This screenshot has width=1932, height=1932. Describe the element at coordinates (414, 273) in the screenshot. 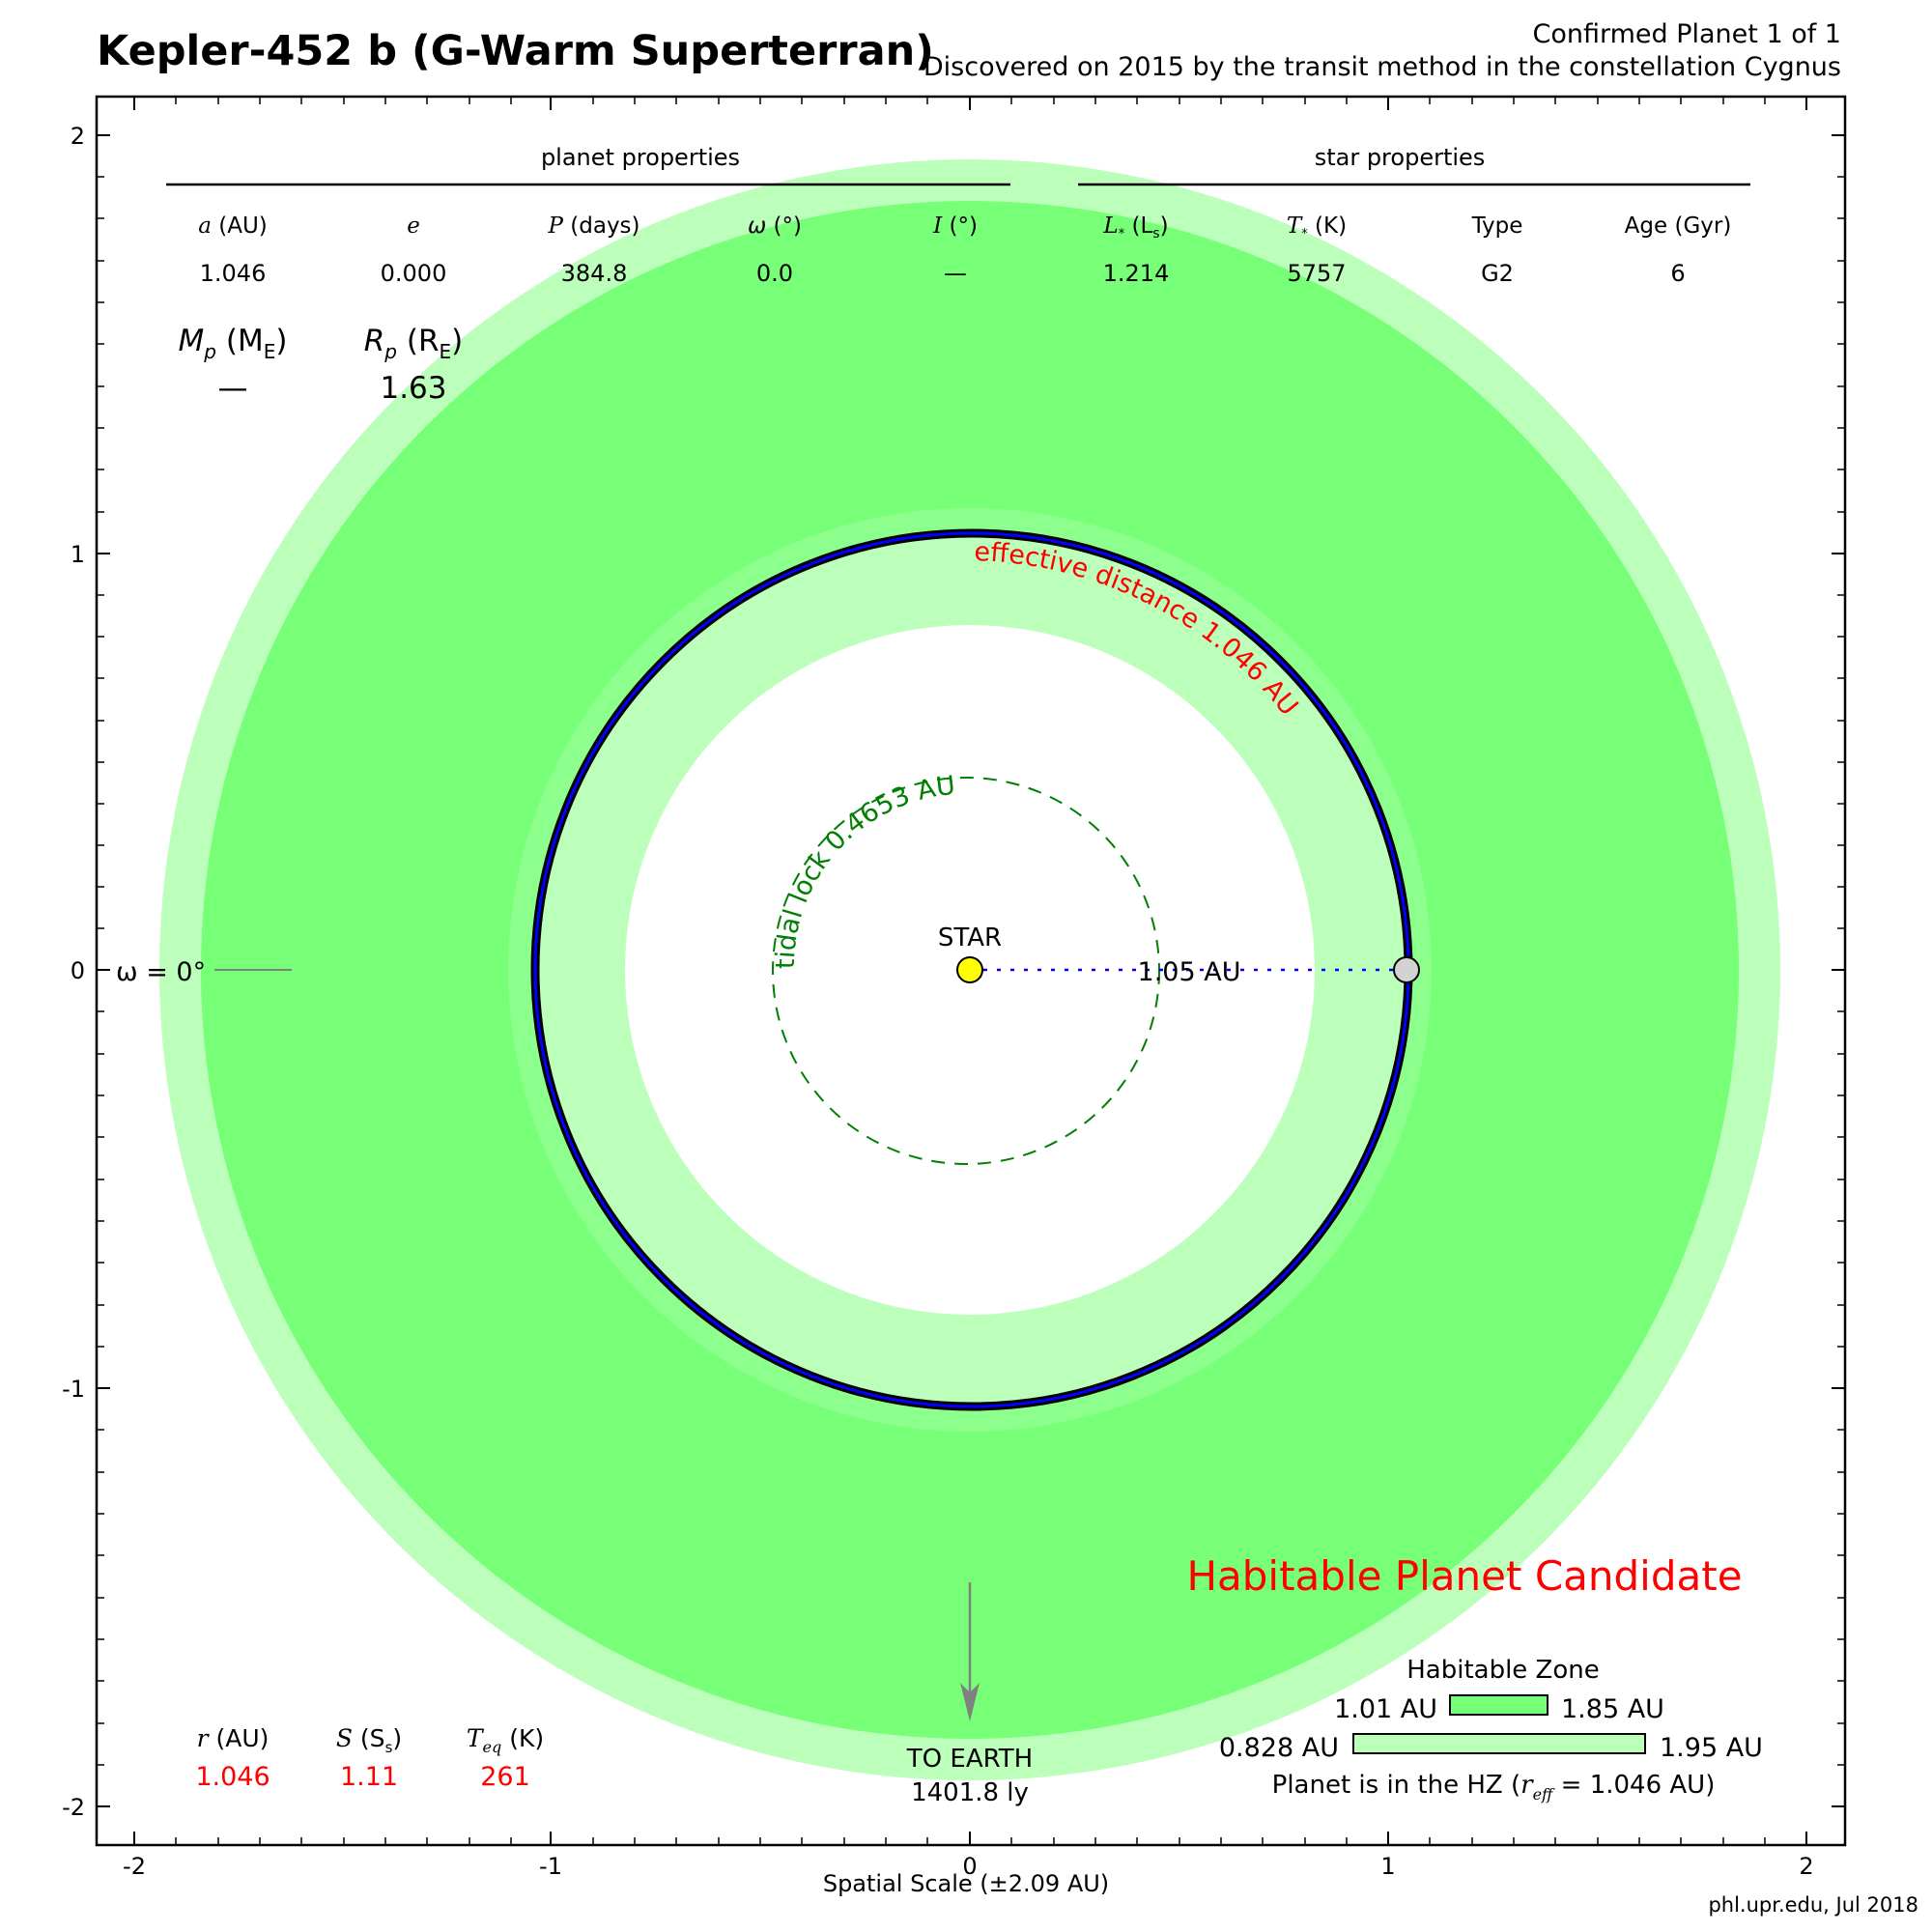

I see `value-e: 0.000` at that location.